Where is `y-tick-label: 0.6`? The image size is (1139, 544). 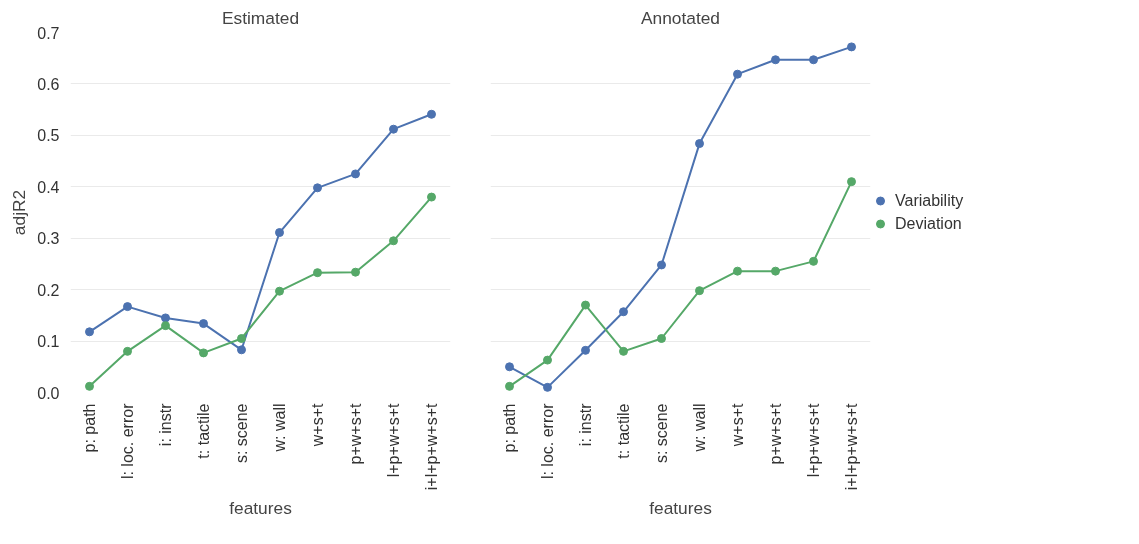
y-tick-label: 0.6 is located at coordinates (48, 84).